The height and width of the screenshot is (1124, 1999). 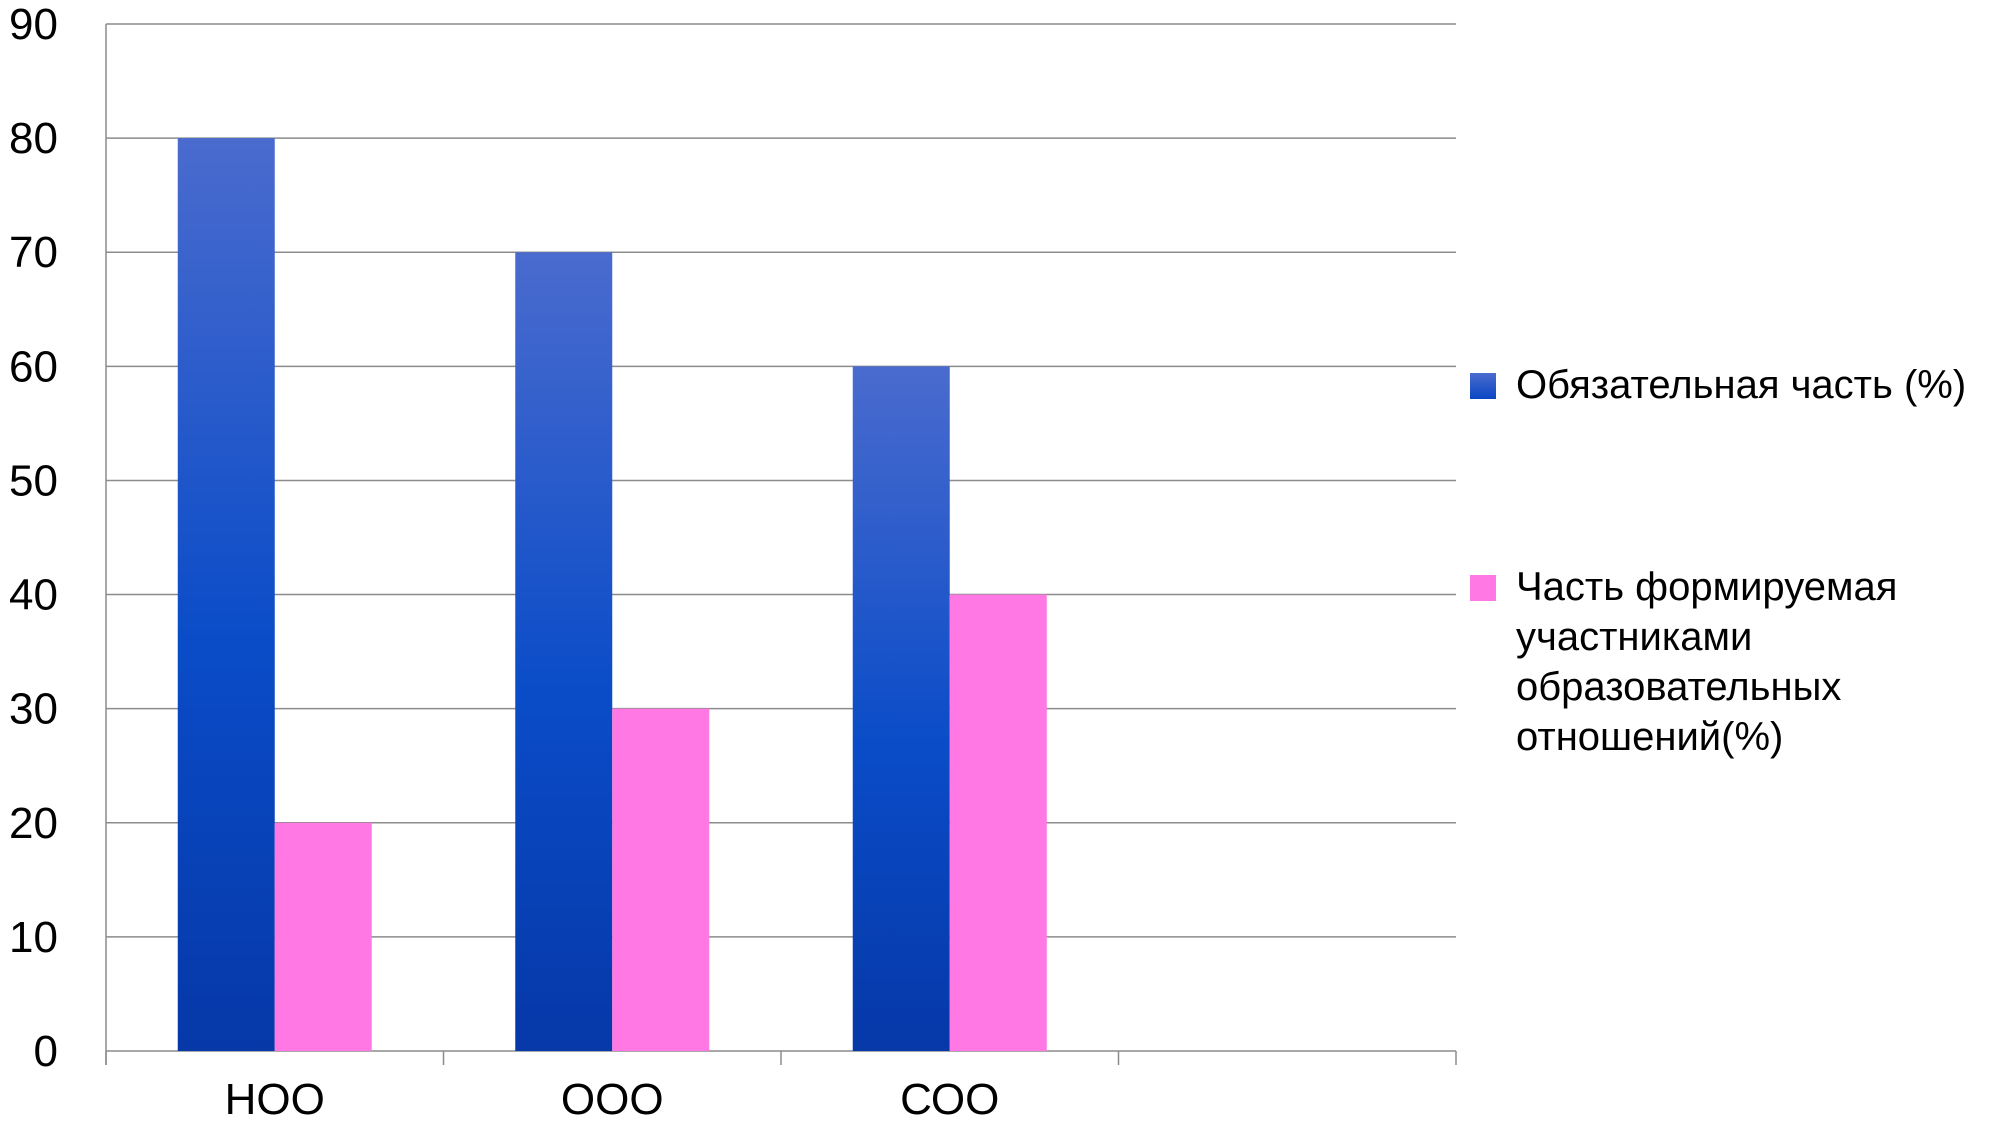 What do you see at coordinates (33, 595) in the screenshot?
I see `y-tick-label: 40` at bounding box center [33, 595].